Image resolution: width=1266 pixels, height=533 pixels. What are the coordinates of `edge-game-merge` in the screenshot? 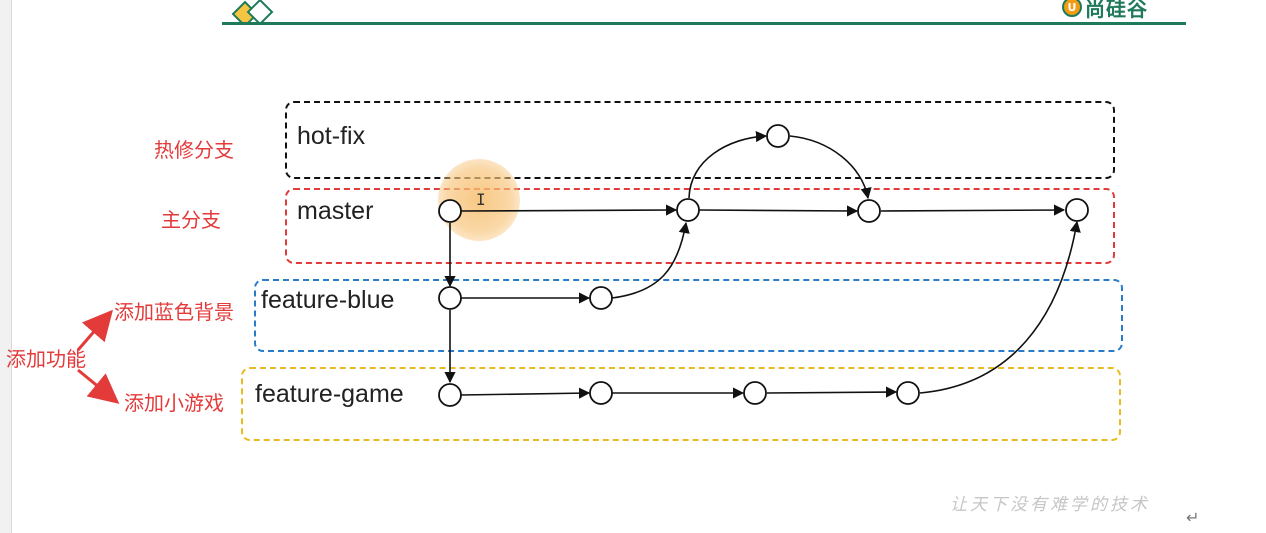 It's located at (1000, 307).